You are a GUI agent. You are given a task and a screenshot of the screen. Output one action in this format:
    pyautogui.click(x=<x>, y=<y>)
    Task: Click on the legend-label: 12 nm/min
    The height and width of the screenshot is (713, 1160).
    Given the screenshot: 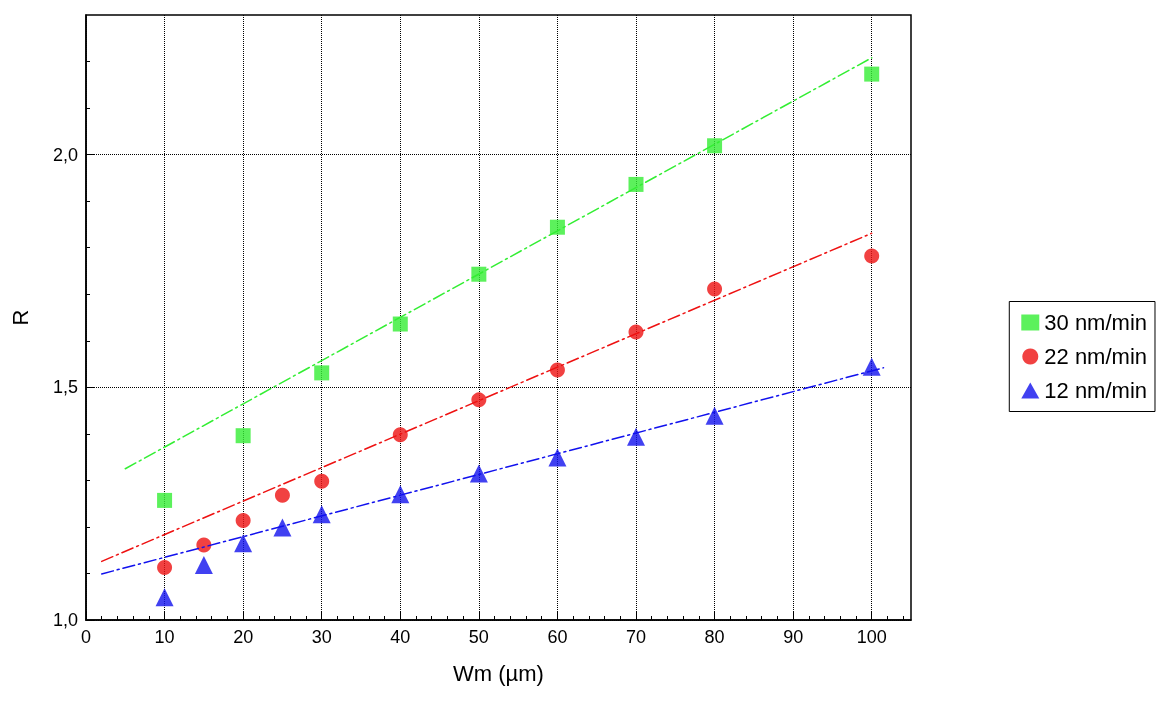 What is the action you would take?
    pyautogui.click(x=1096, y=390)
    